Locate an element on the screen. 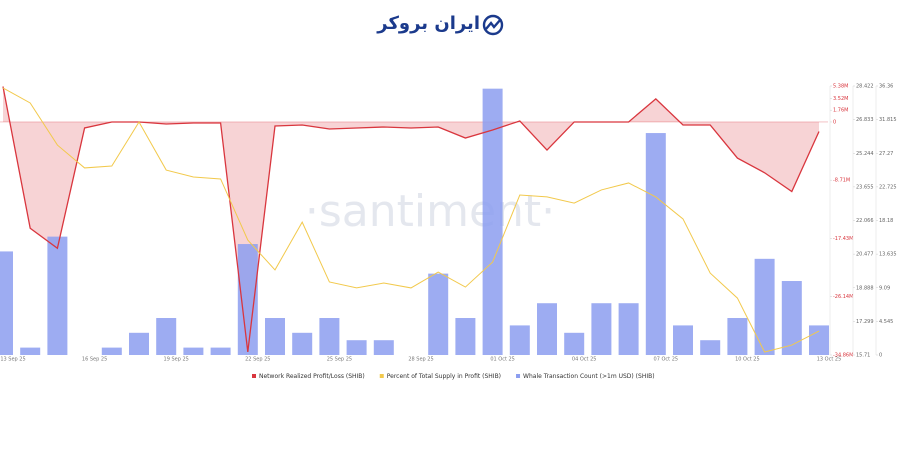 The image size is (900, 475). y-tick-label: 36.36 is located at coordinates (886, 87).